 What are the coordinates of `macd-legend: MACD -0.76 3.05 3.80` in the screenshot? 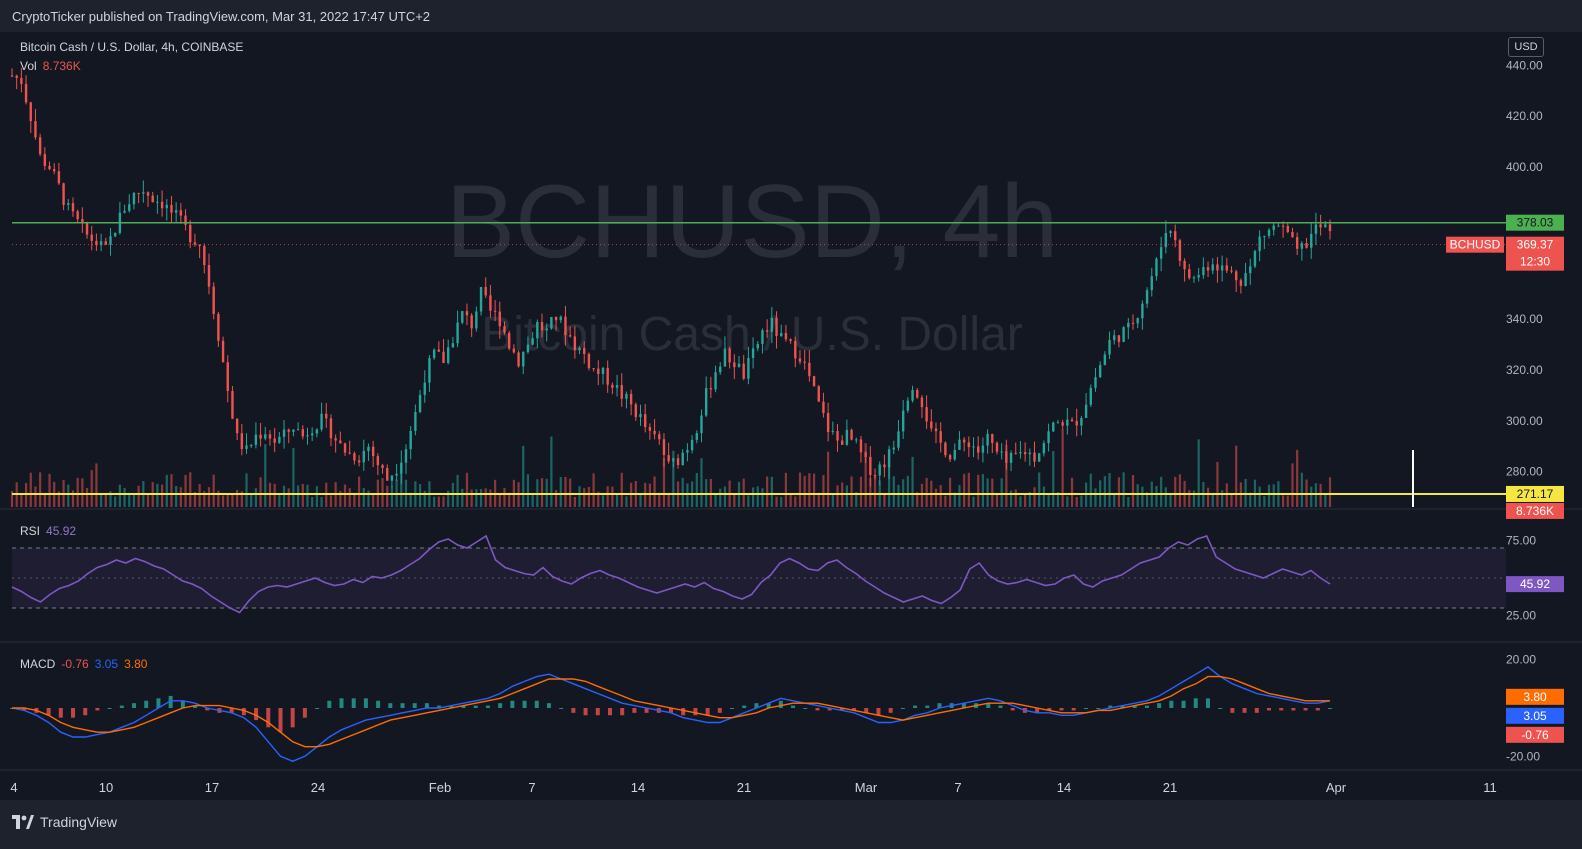 It's located at (83, 664).